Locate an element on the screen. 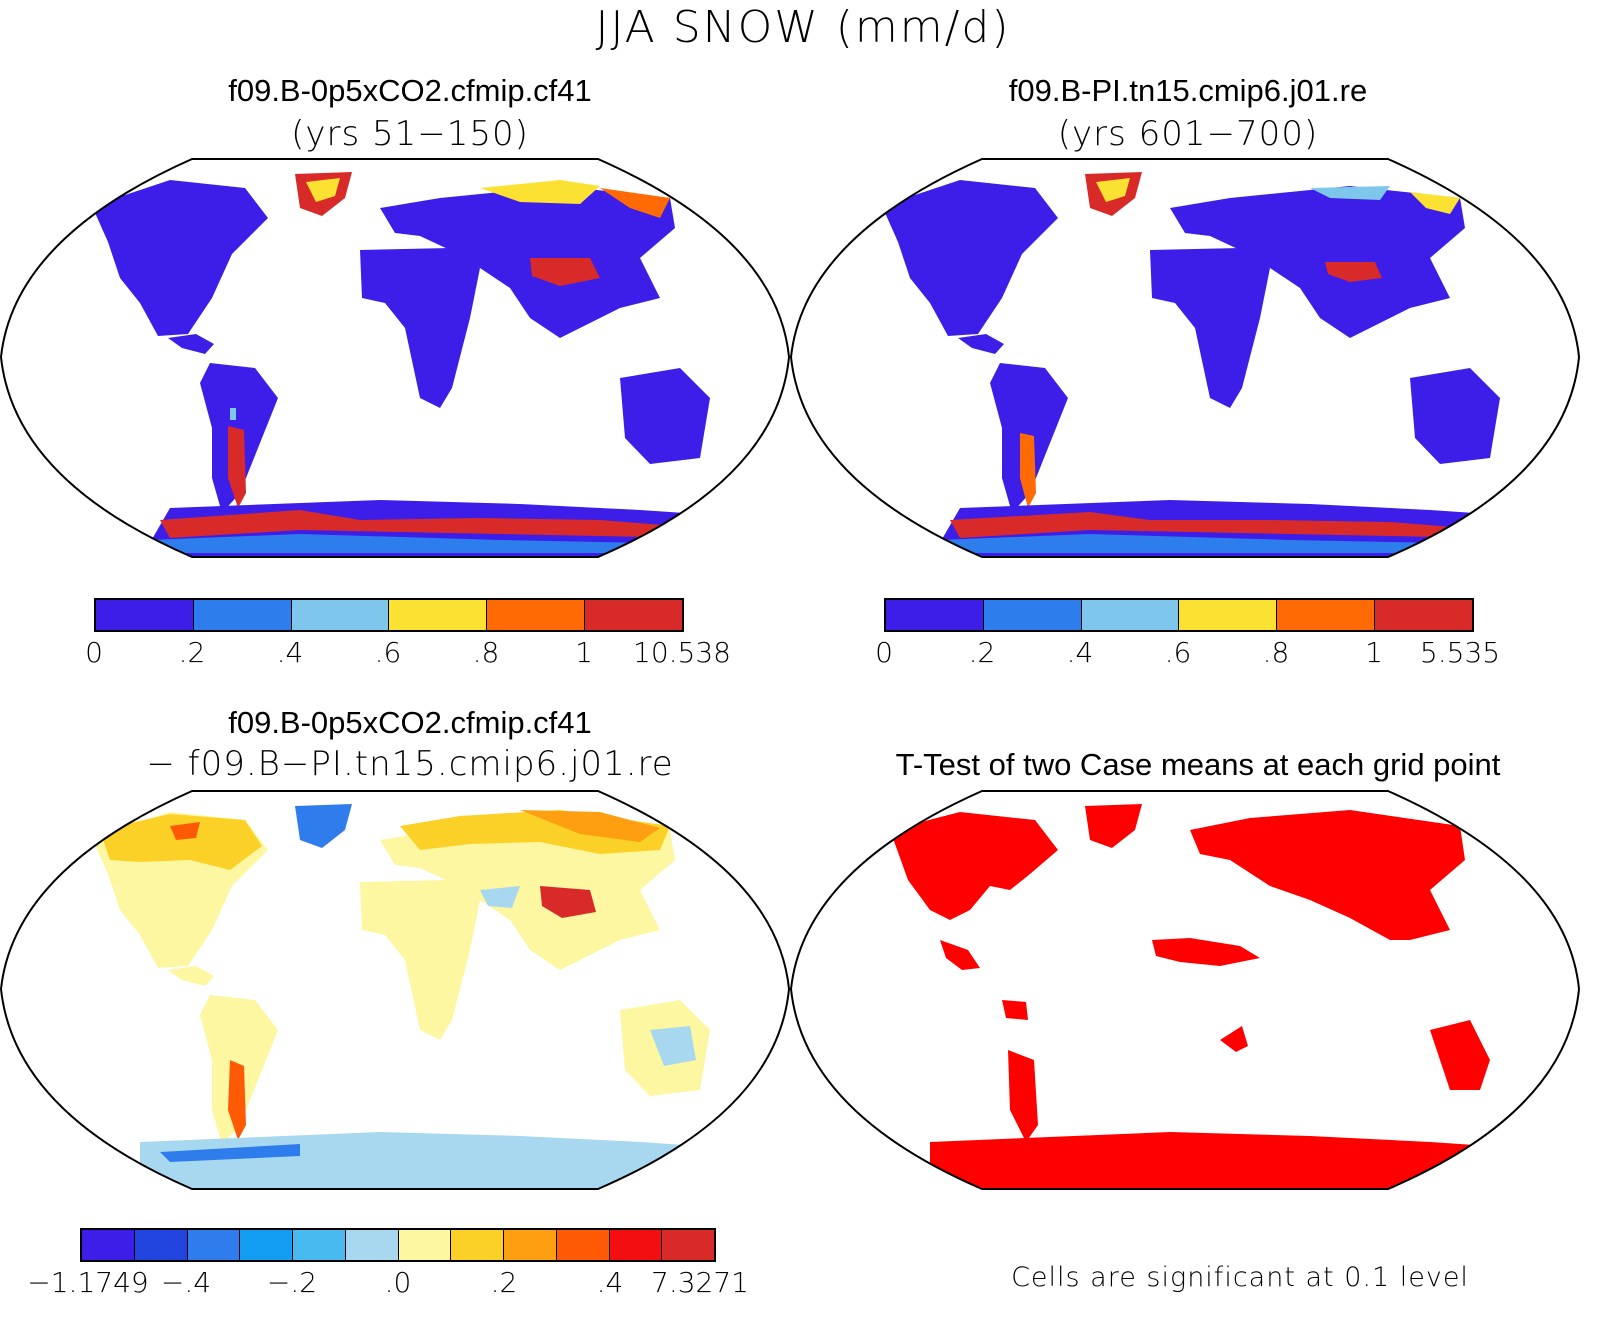 This screenshot has width=1606, height=1327. panel-title-bottom-left: f09.B-0p5xCO2.cfmip.cf41 is located at coordinates (410, 722).